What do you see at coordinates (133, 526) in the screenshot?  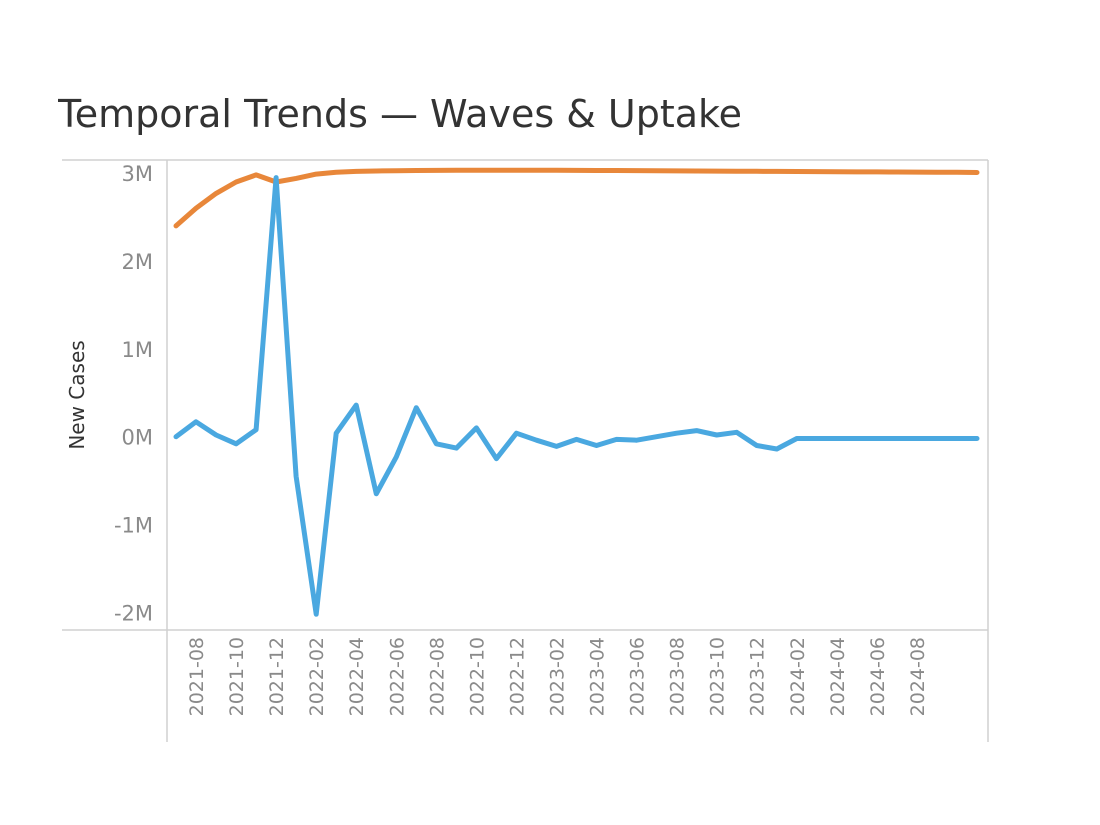 I see `y-tick-label: -1M` at bounding box center [133, 526].